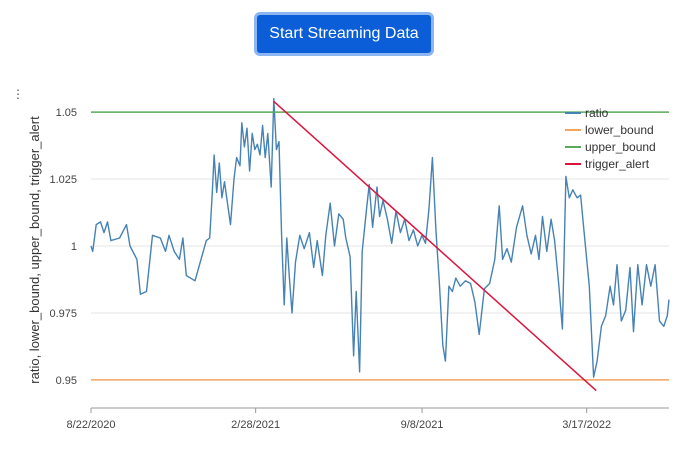  Describe the element at coordinates (610, 138) in the screenshot. I see `legend: ratio lower_bound upper_bound trigger_alert` at that location.